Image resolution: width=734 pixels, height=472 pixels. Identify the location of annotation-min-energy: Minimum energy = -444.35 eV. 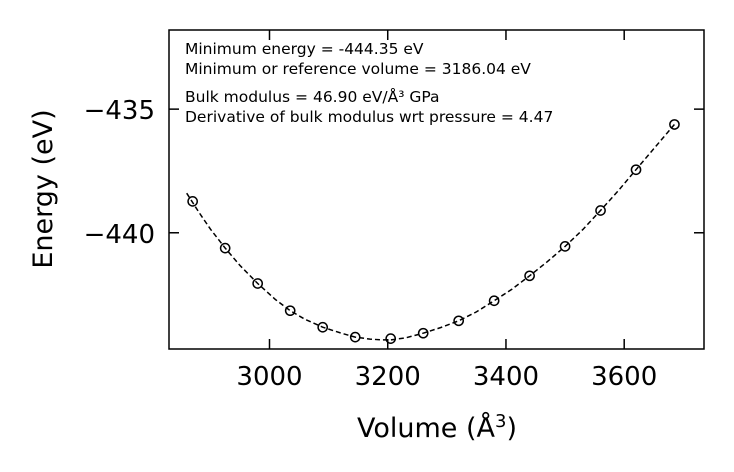
(304, 49).